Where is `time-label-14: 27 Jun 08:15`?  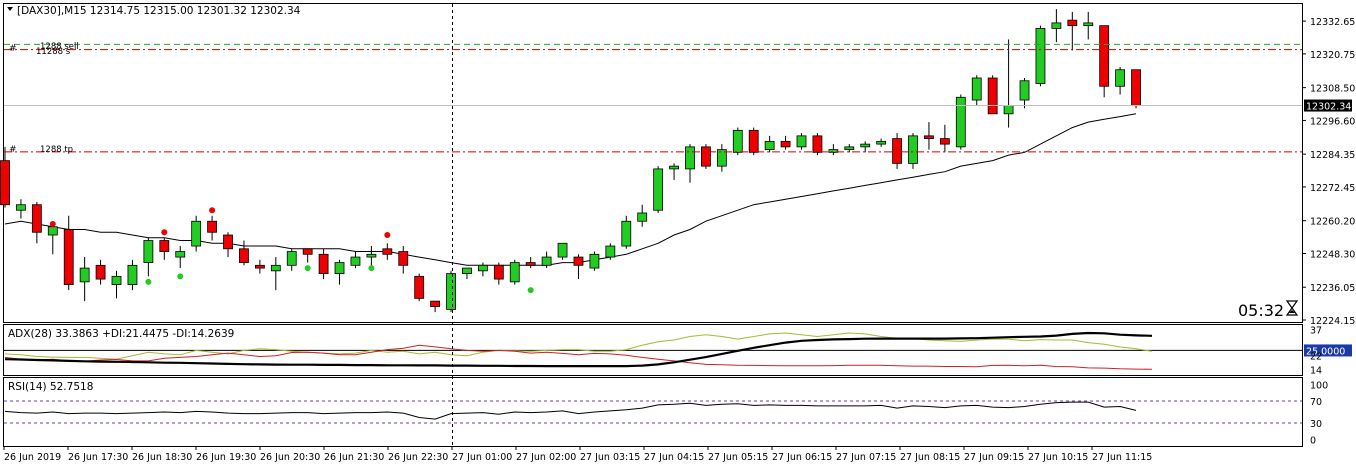 time-label-14: 27 Jun 08:15 is located at coordinates (930, 457).